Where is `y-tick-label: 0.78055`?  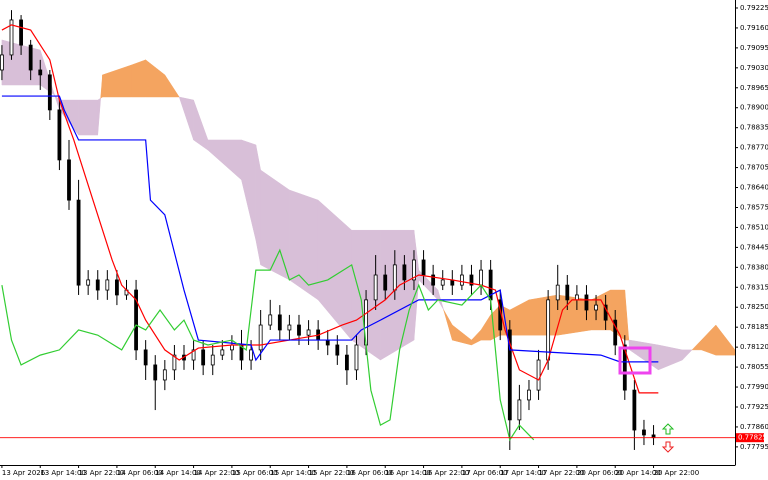
y-tick-label: 0.78055 is located at coordinates (754, 367).